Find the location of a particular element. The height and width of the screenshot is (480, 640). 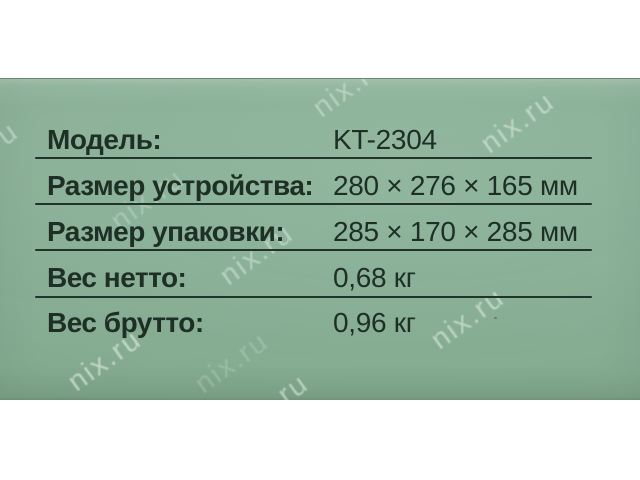

spec-value-device-size: 280 × 276 × 165 мм is located at coordinates (455, 185).